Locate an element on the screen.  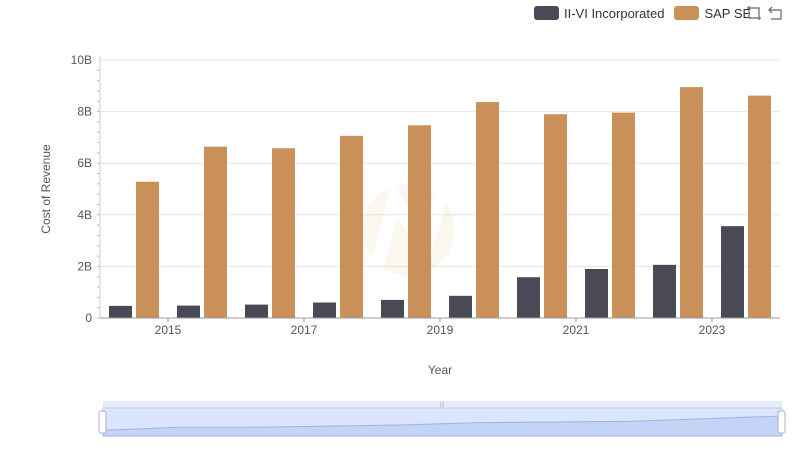
bar-ii-vi-incorporated-2016 is located at coordinates (256, 311).